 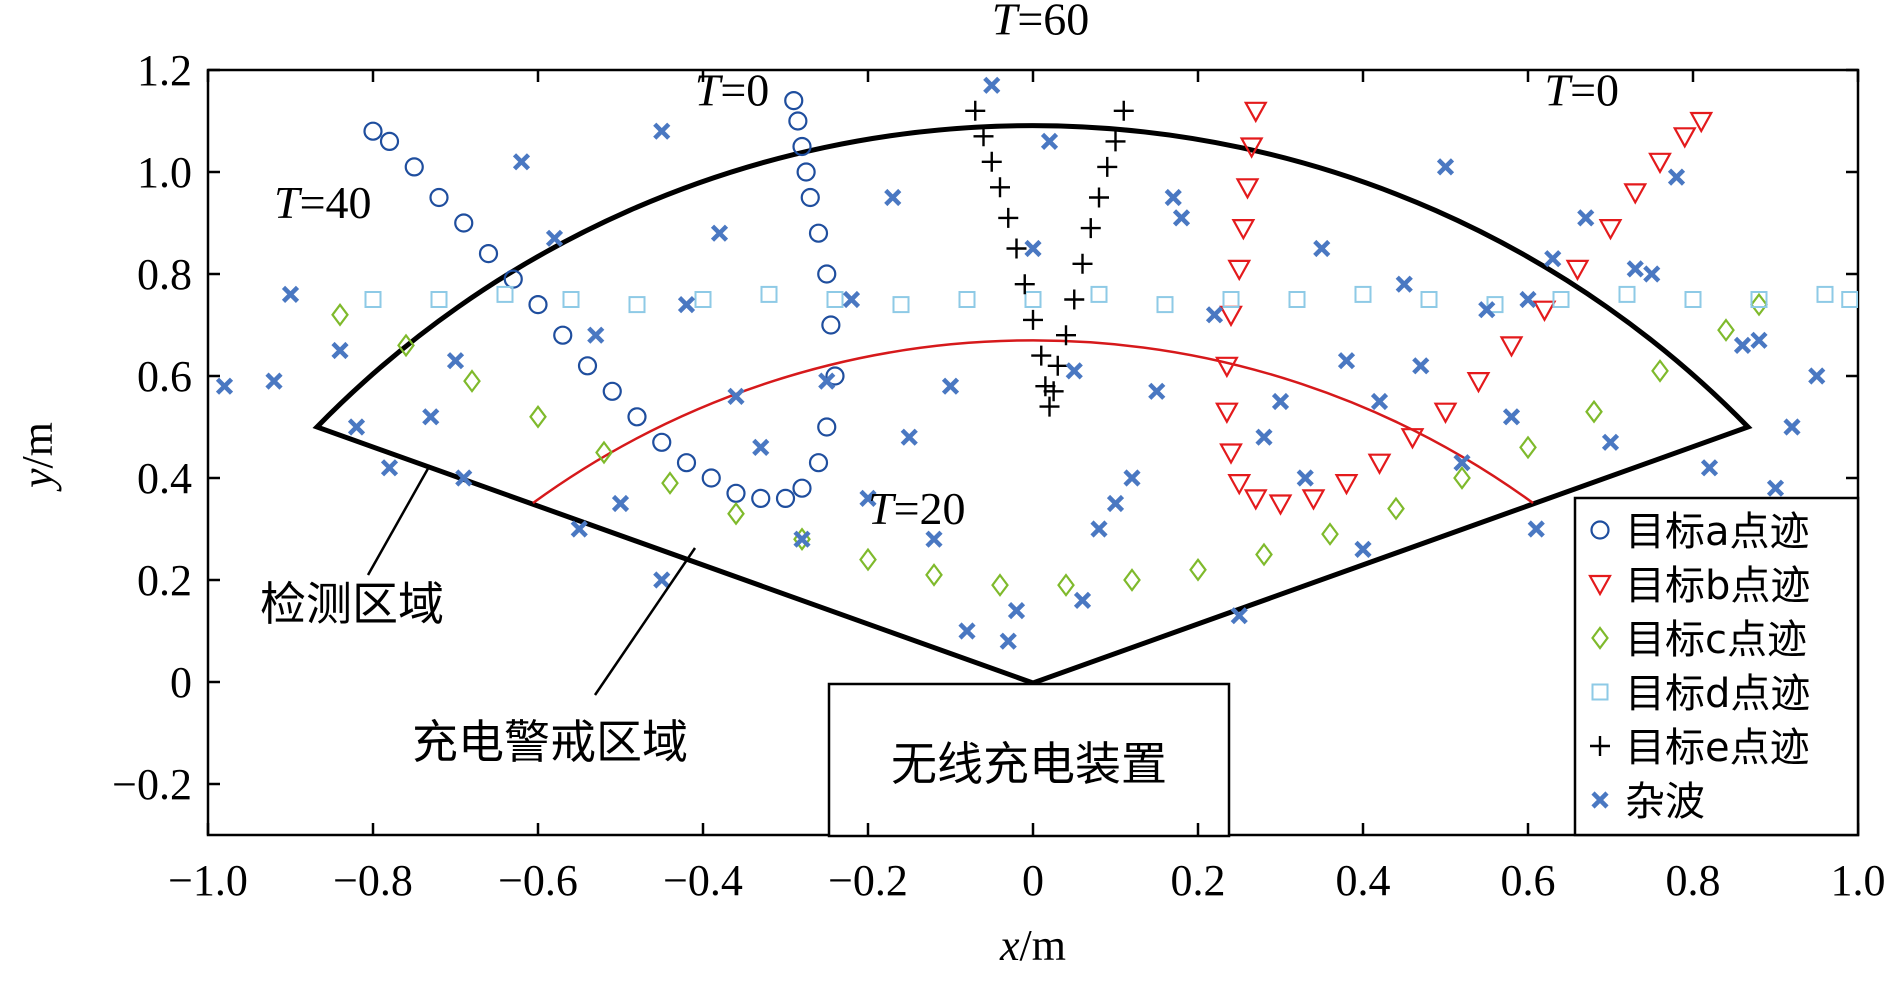 What do you see at coordinates (1693, 880) in the screenshot?
I see `x-tick-label: 0.8` at bounding box center [1693, 880].